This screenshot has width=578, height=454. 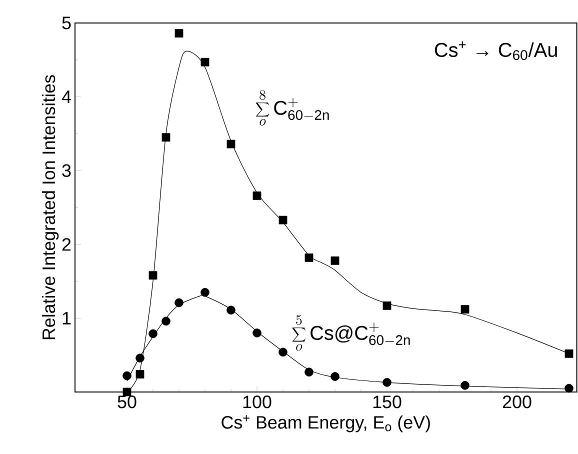 What do you see at coordinates (127, 402) in the screenshot?
I see `x-tick-label: 50` at bounding box center [127, 402].